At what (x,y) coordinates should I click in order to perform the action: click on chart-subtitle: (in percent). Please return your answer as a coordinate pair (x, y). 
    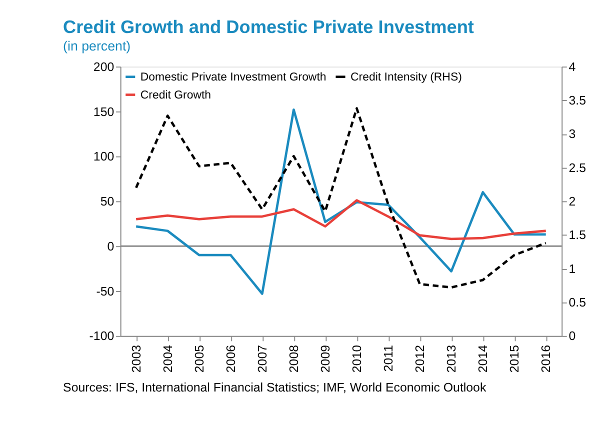
    Looking at the image, I should click on (97, 46).